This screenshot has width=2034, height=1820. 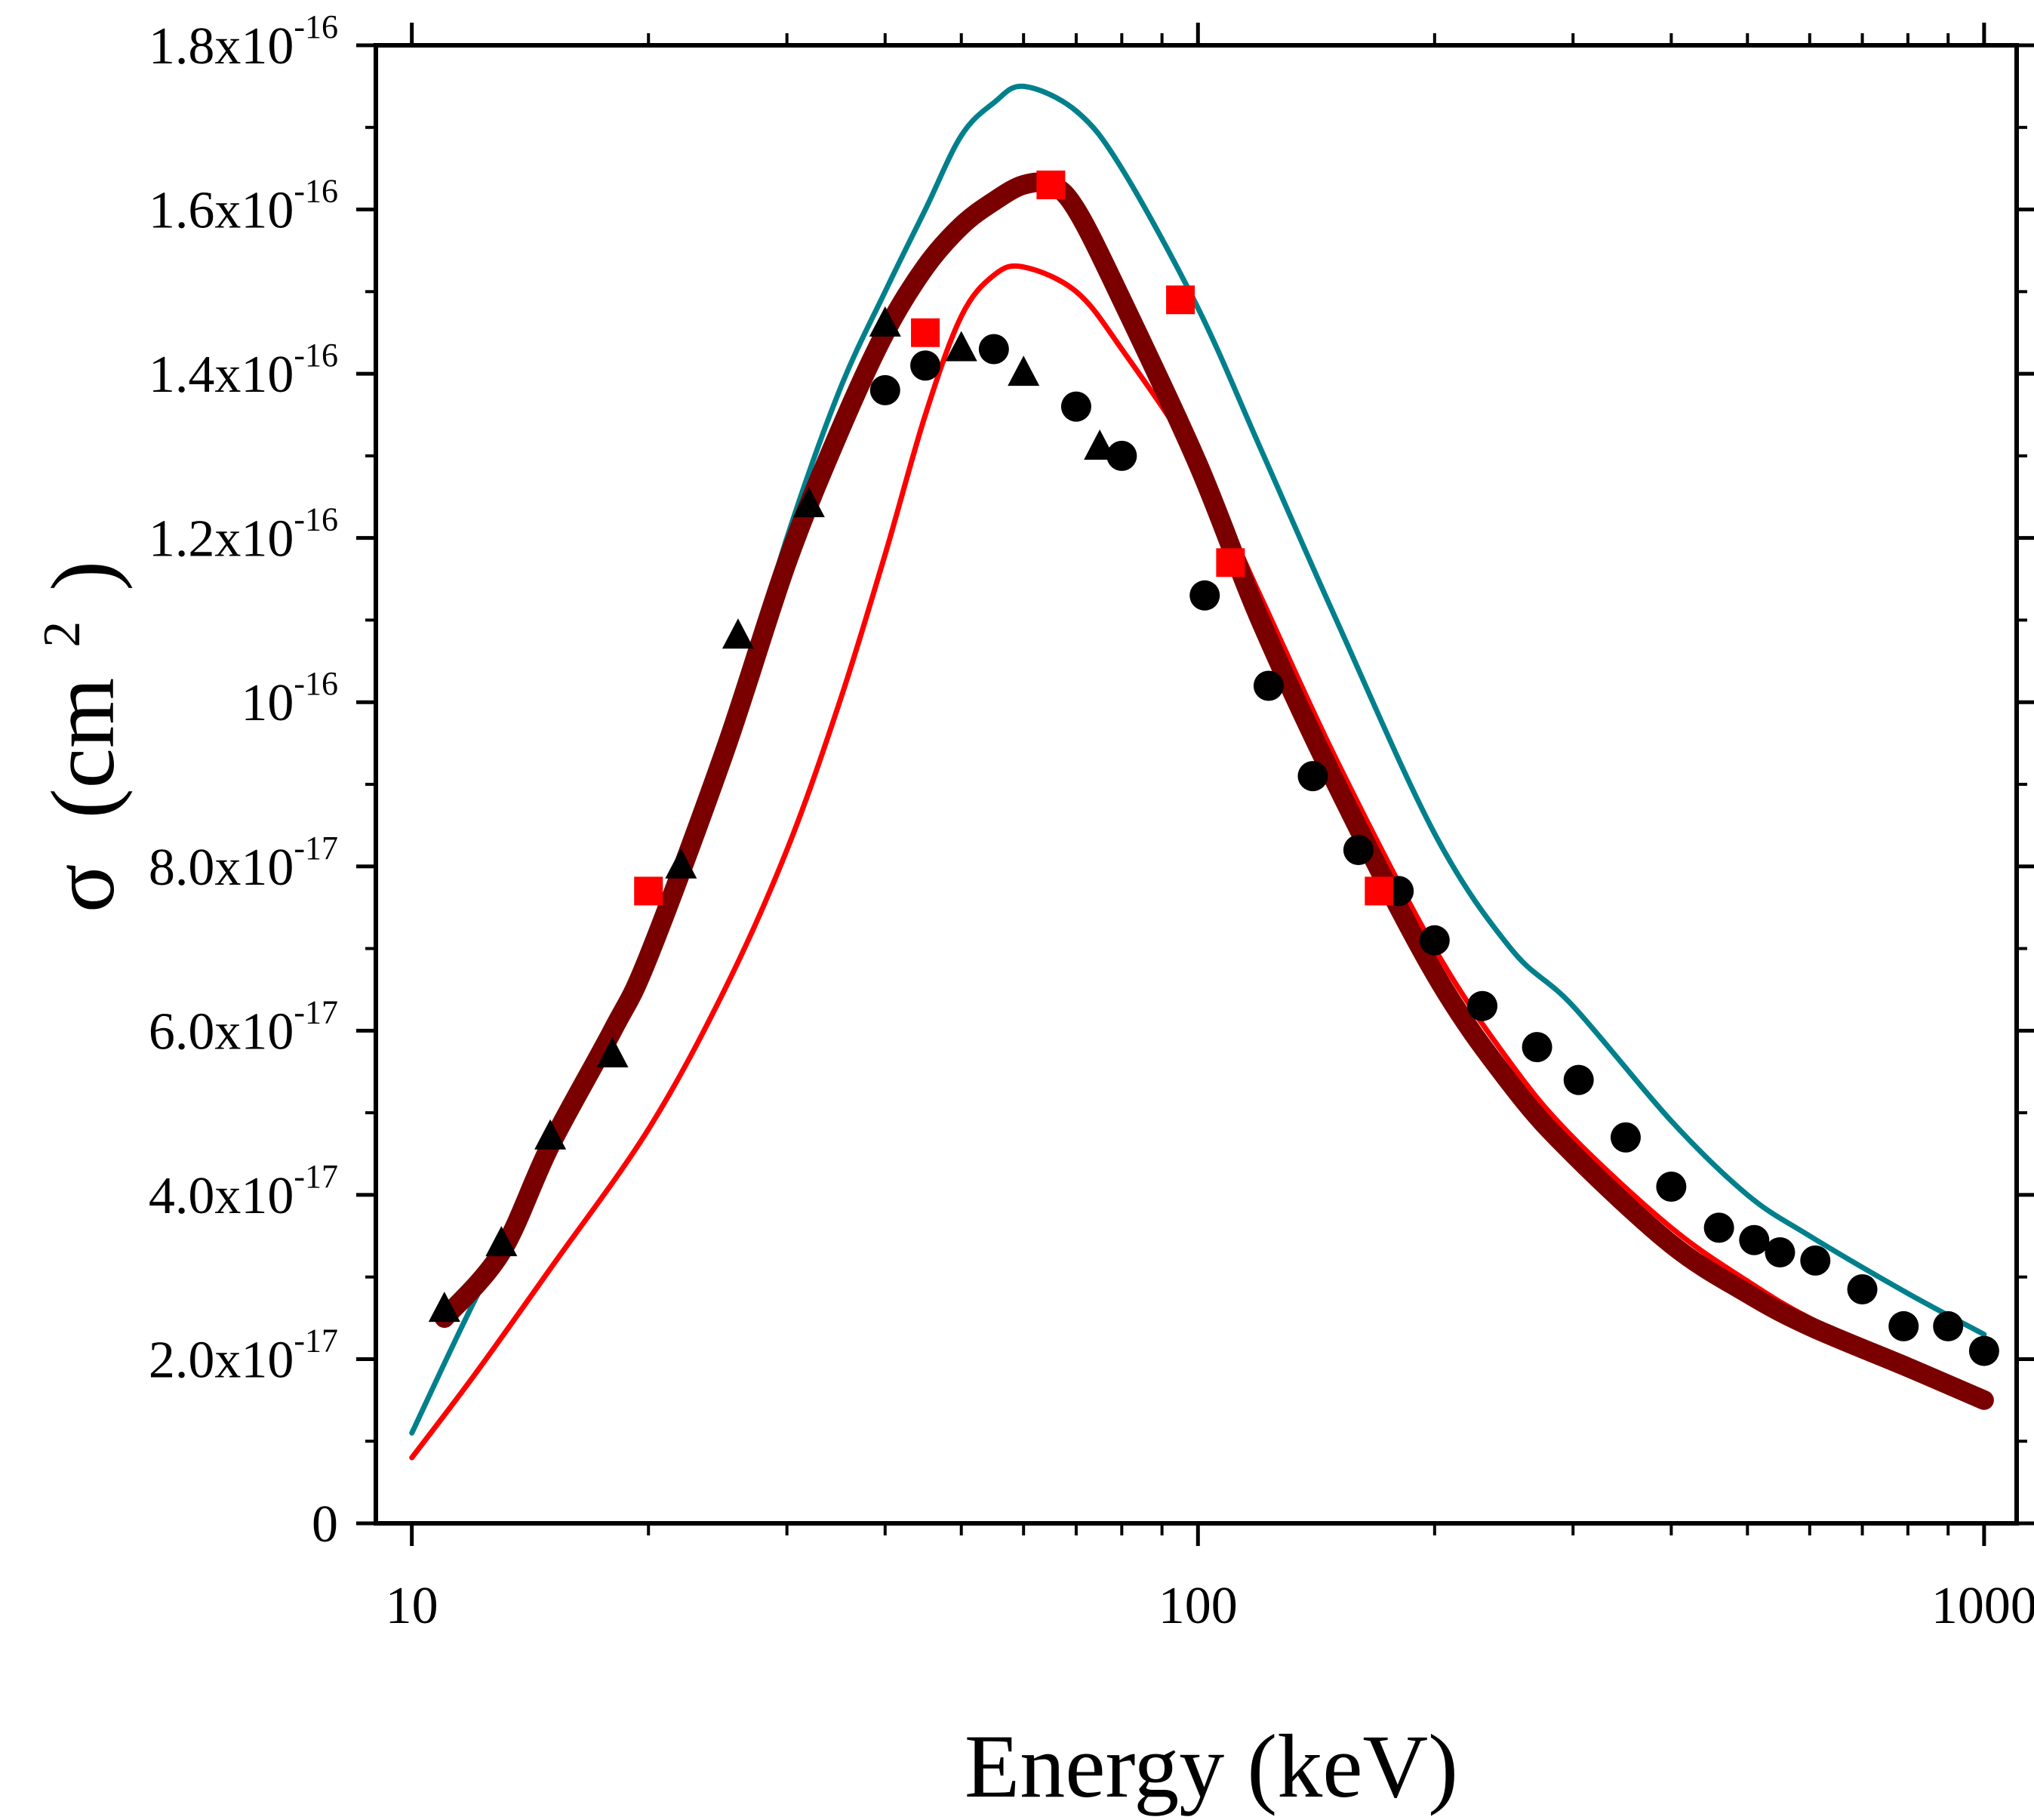 I want to click on y-tick-label: 1.4x10⁻¹⁶, so click(x=243, y=370).